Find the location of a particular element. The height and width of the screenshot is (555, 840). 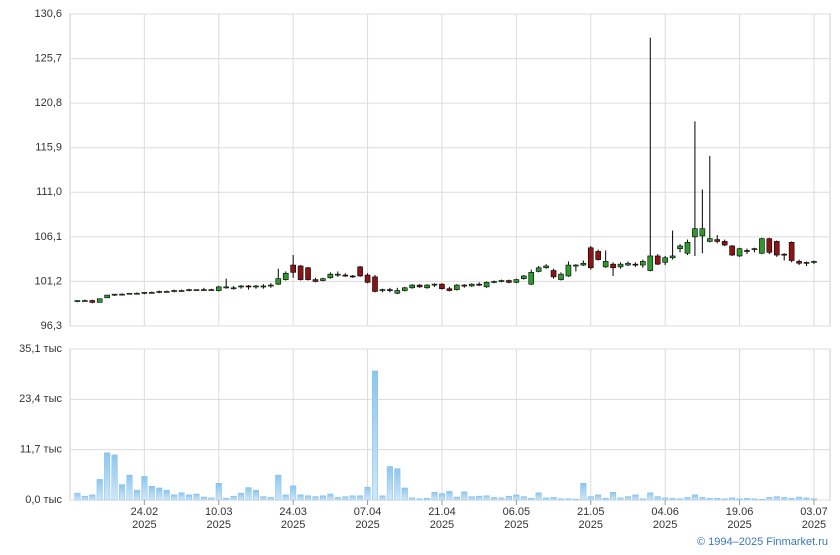

x-tick-label: 24.02 is located at coordinates (145, 512).